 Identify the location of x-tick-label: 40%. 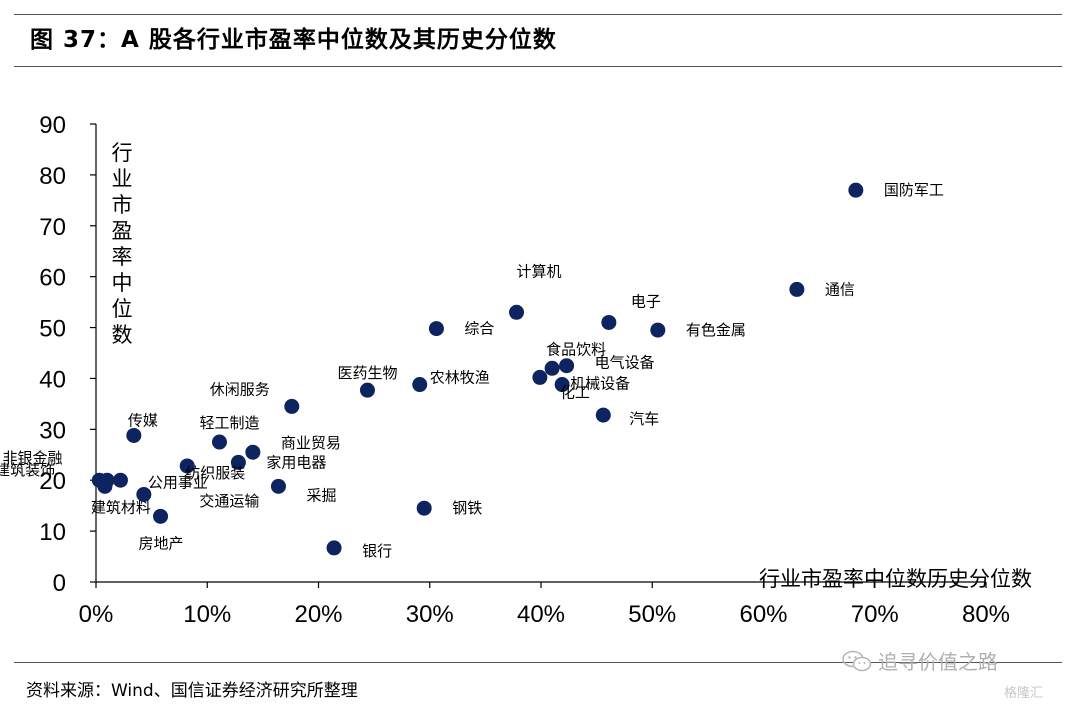
(541, 614).